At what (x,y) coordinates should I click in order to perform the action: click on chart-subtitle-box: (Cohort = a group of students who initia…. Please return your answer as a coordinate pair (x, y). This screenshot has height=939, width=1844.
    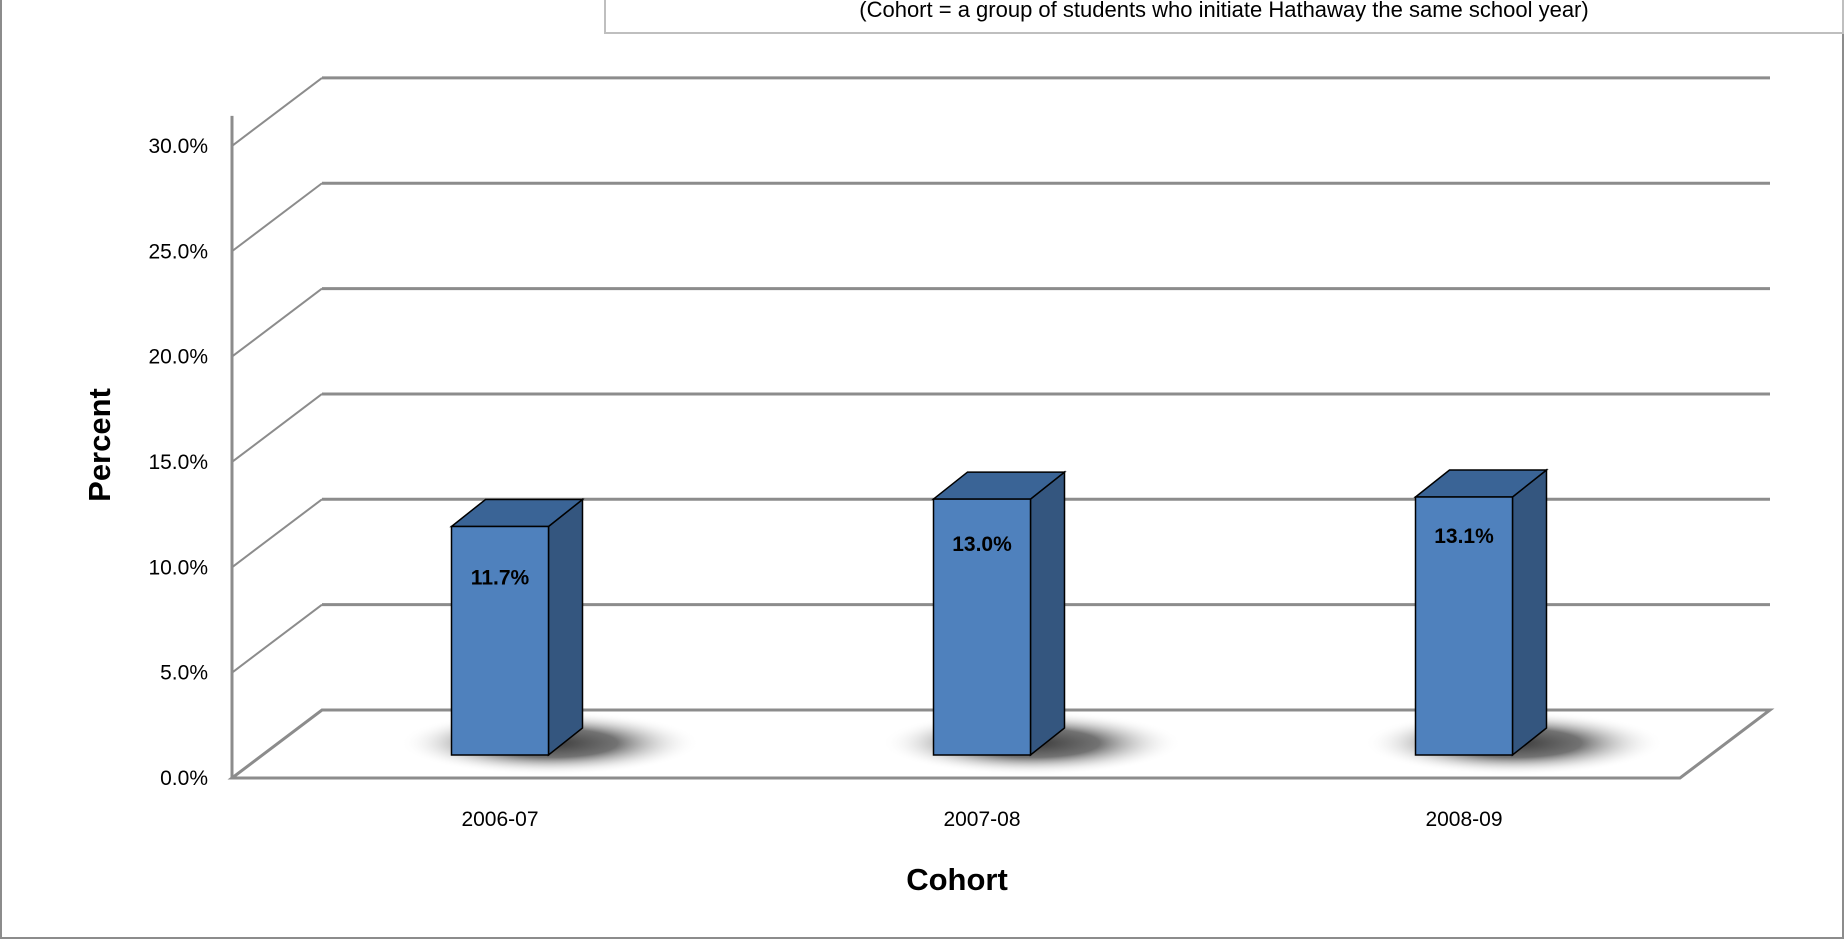
    Looking at the image, I should click on (1224, 17).